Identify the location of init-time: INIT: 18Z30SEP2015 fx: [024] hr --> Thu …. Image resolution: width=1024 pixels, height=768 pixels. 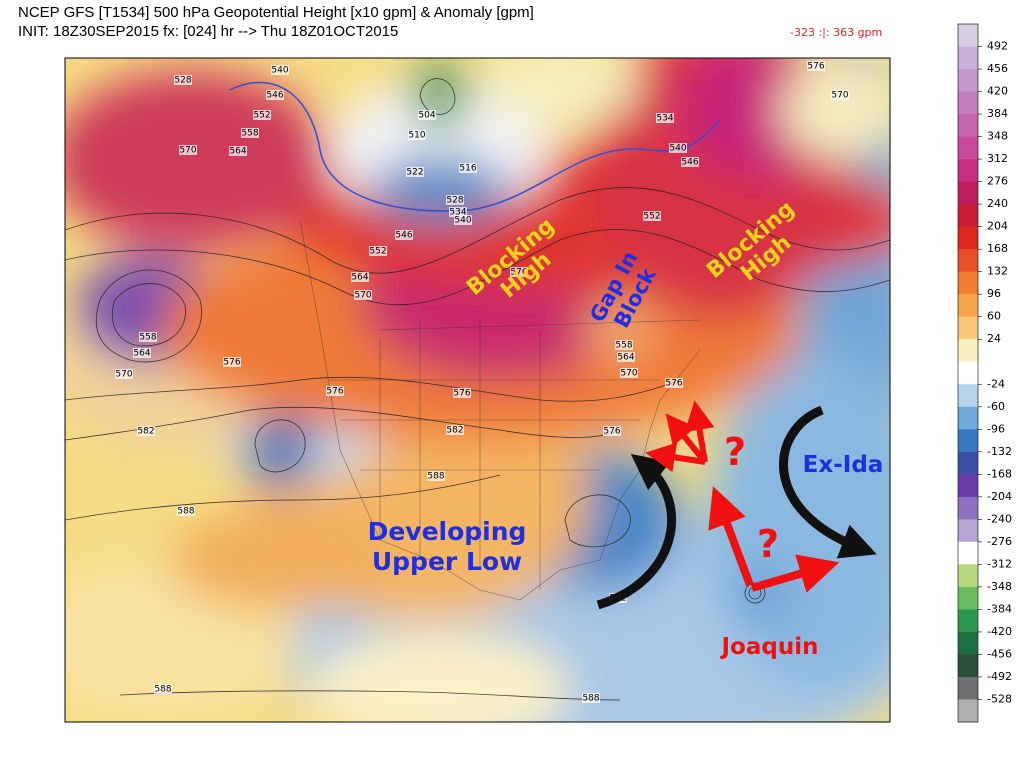
(208, 31).